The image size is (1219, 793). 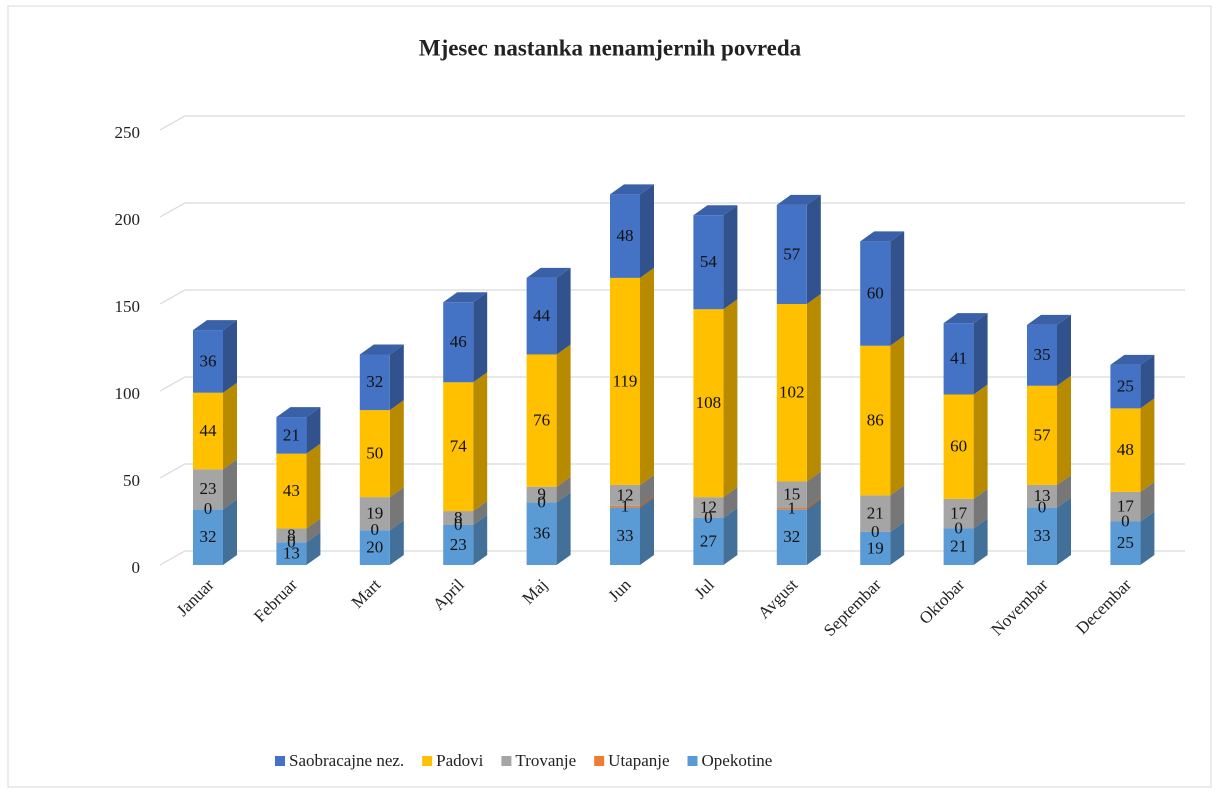 What do you see at coordinates (346, 760) in the screenshot?
I see `legend-label: Saobracajne nez.` at bounding box center [346, 760].